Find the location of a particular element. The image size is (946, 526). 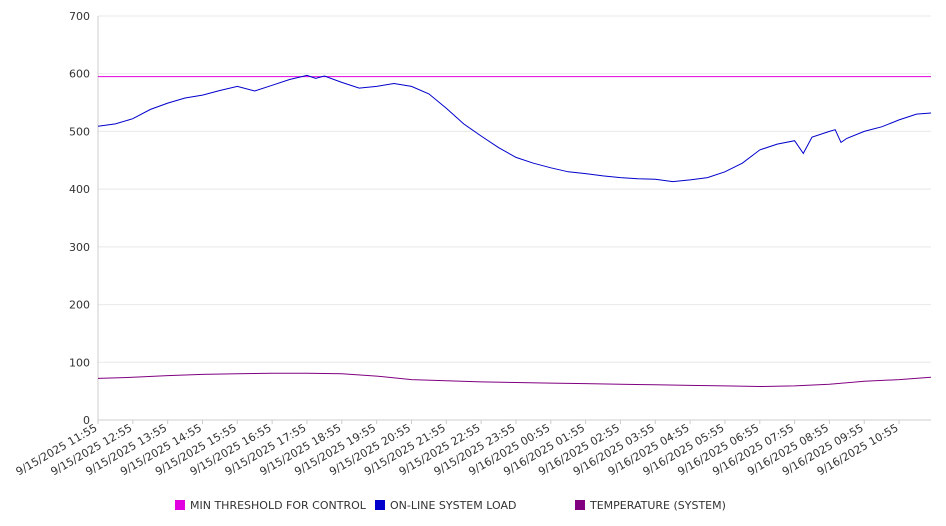

y-tick-label: 600 is located at coordinates (79, 74).